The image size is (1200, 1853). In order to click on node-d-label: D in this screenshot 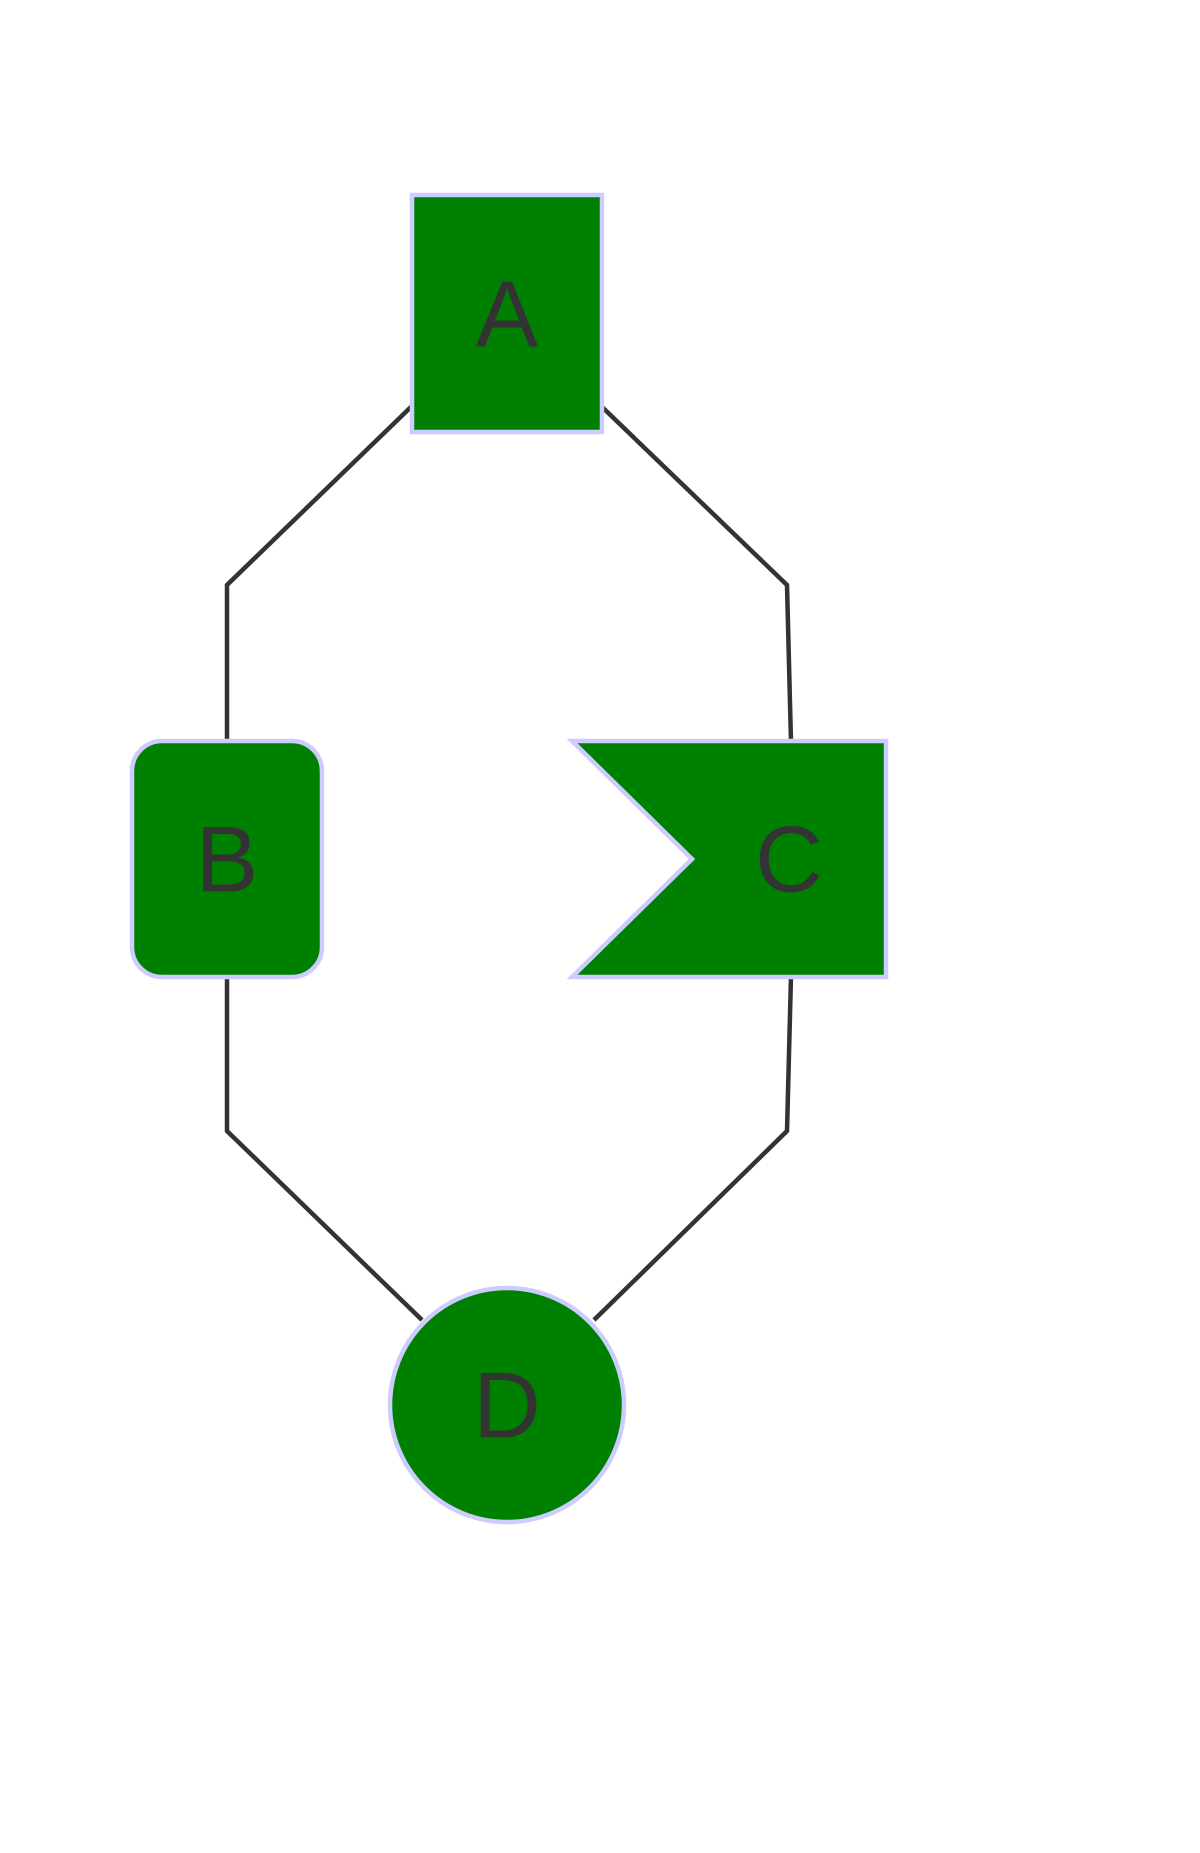, I will do `click(507, 1405)`.